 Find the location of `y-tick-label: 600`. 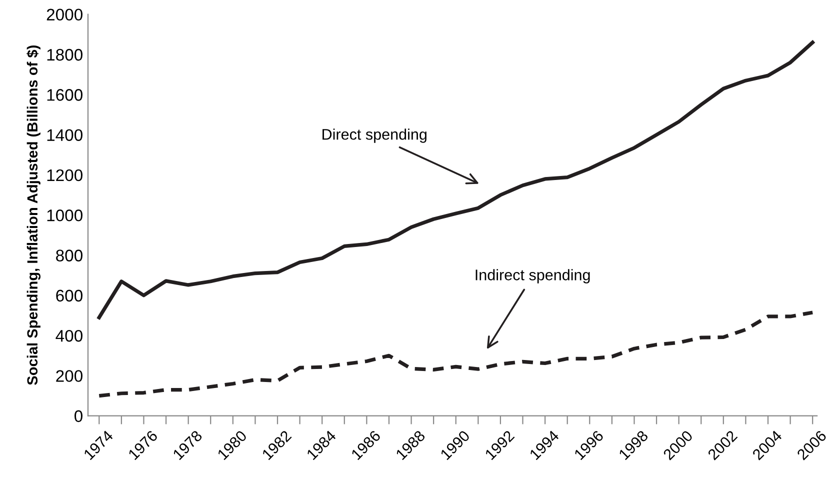

y-tick-label: 600 is located at coordinates (69, 296).